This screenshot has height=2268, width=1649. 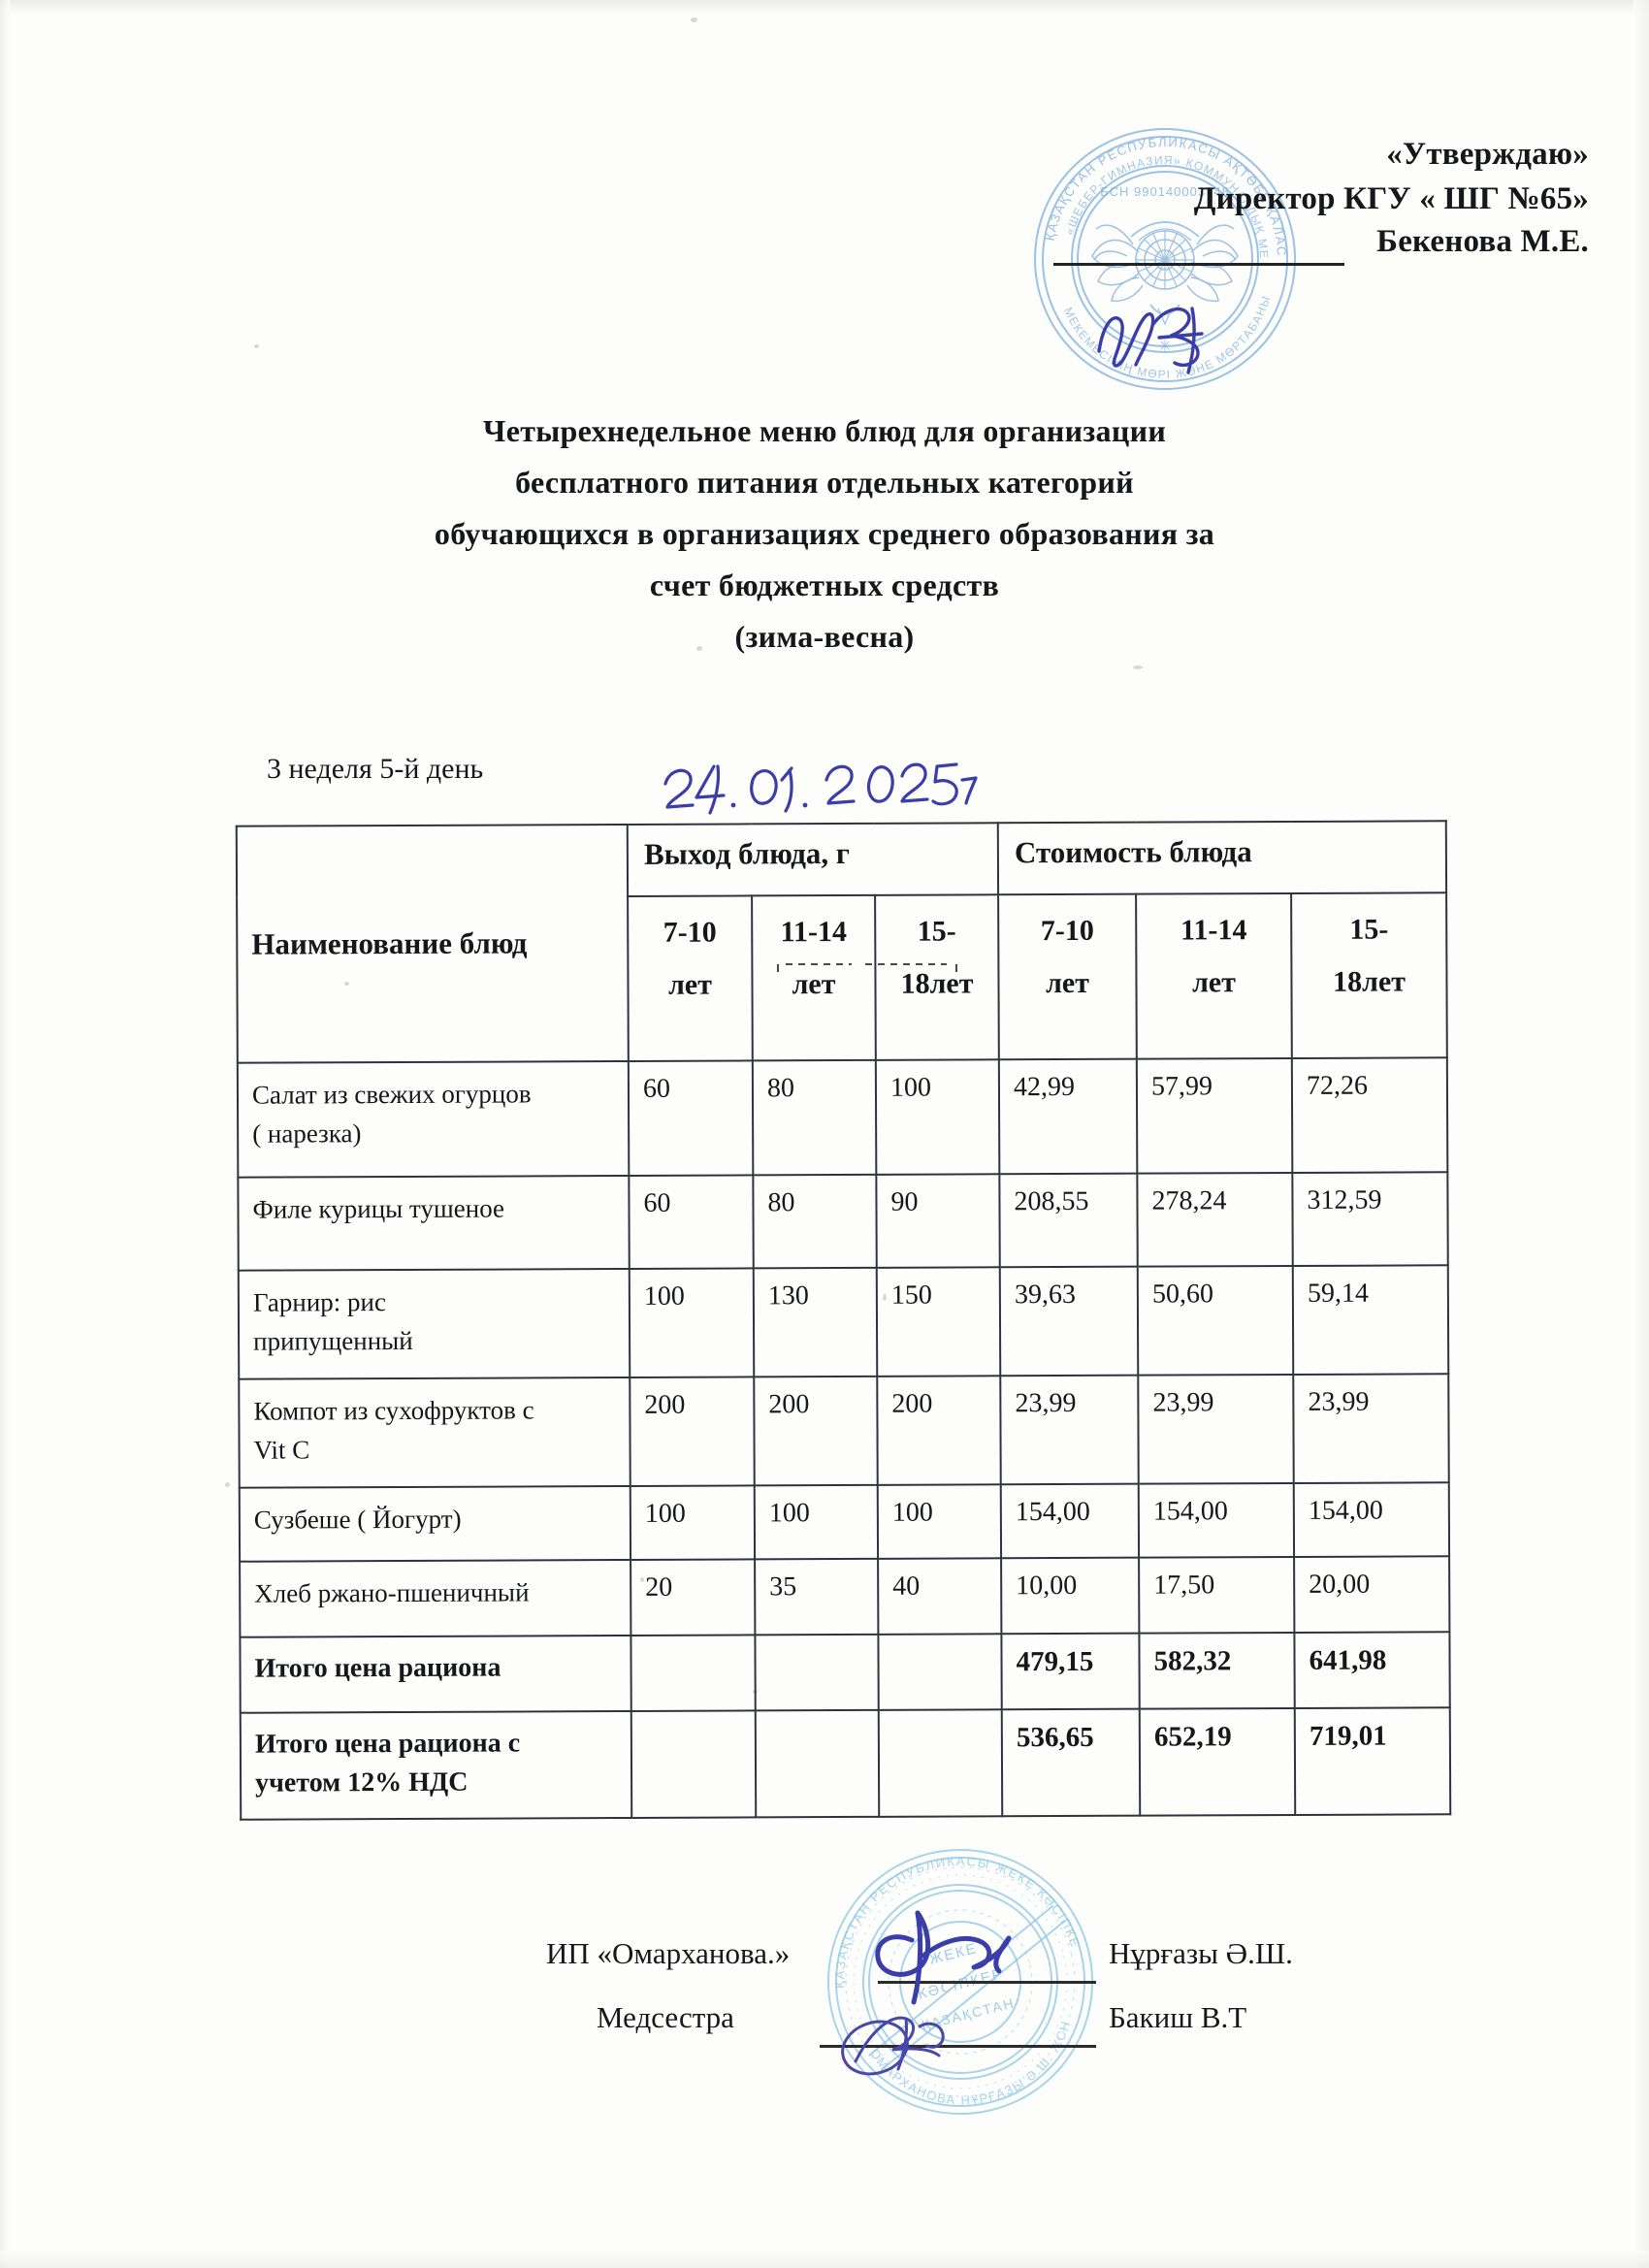 What do you see at coordinates (391, 1094) in the screenshot?
I see `dish-name-line1: Салат из свежих огурцов` at bounding box center [391, 1094].